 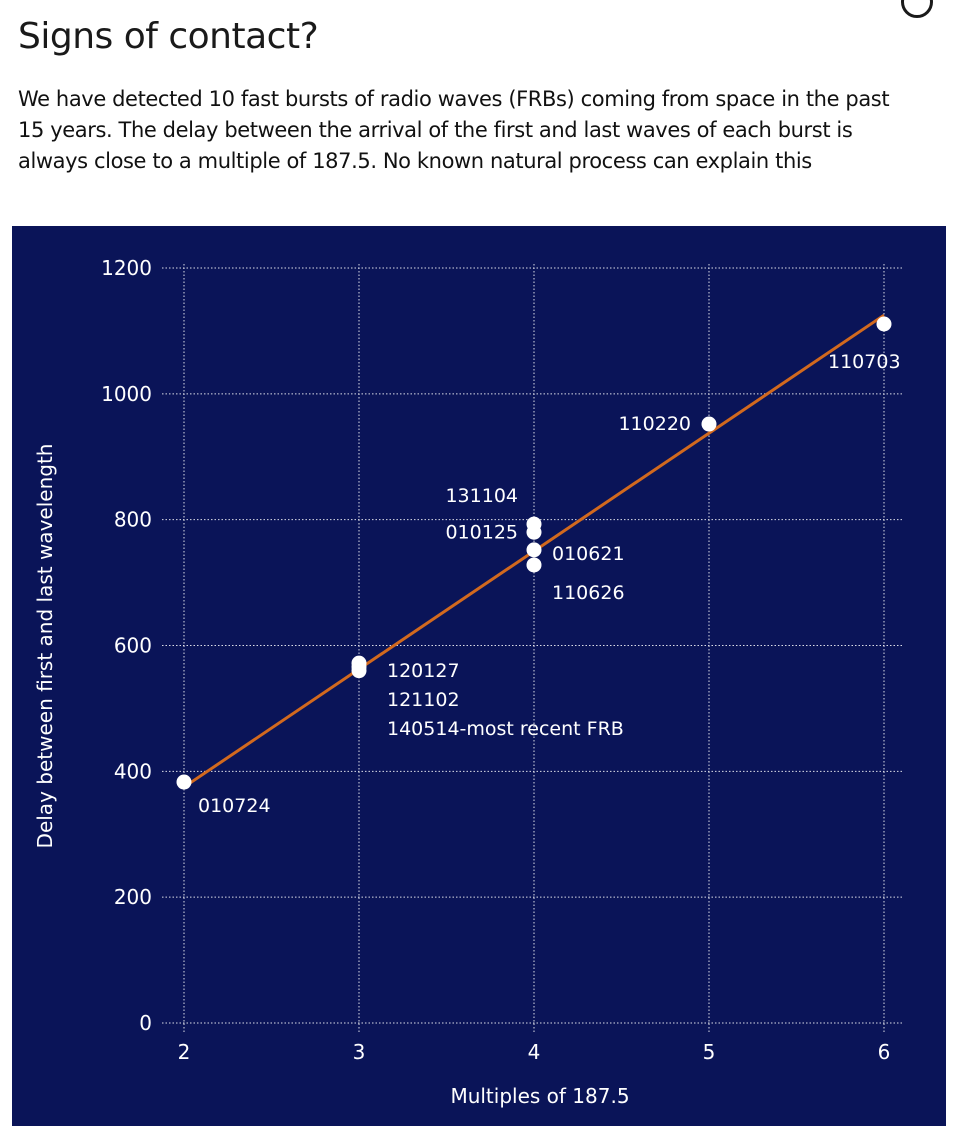 What do you see at coordinates (423, 671) in the screenshot?
I see `point-label-1: 120127` at bounding box center [423, 671].